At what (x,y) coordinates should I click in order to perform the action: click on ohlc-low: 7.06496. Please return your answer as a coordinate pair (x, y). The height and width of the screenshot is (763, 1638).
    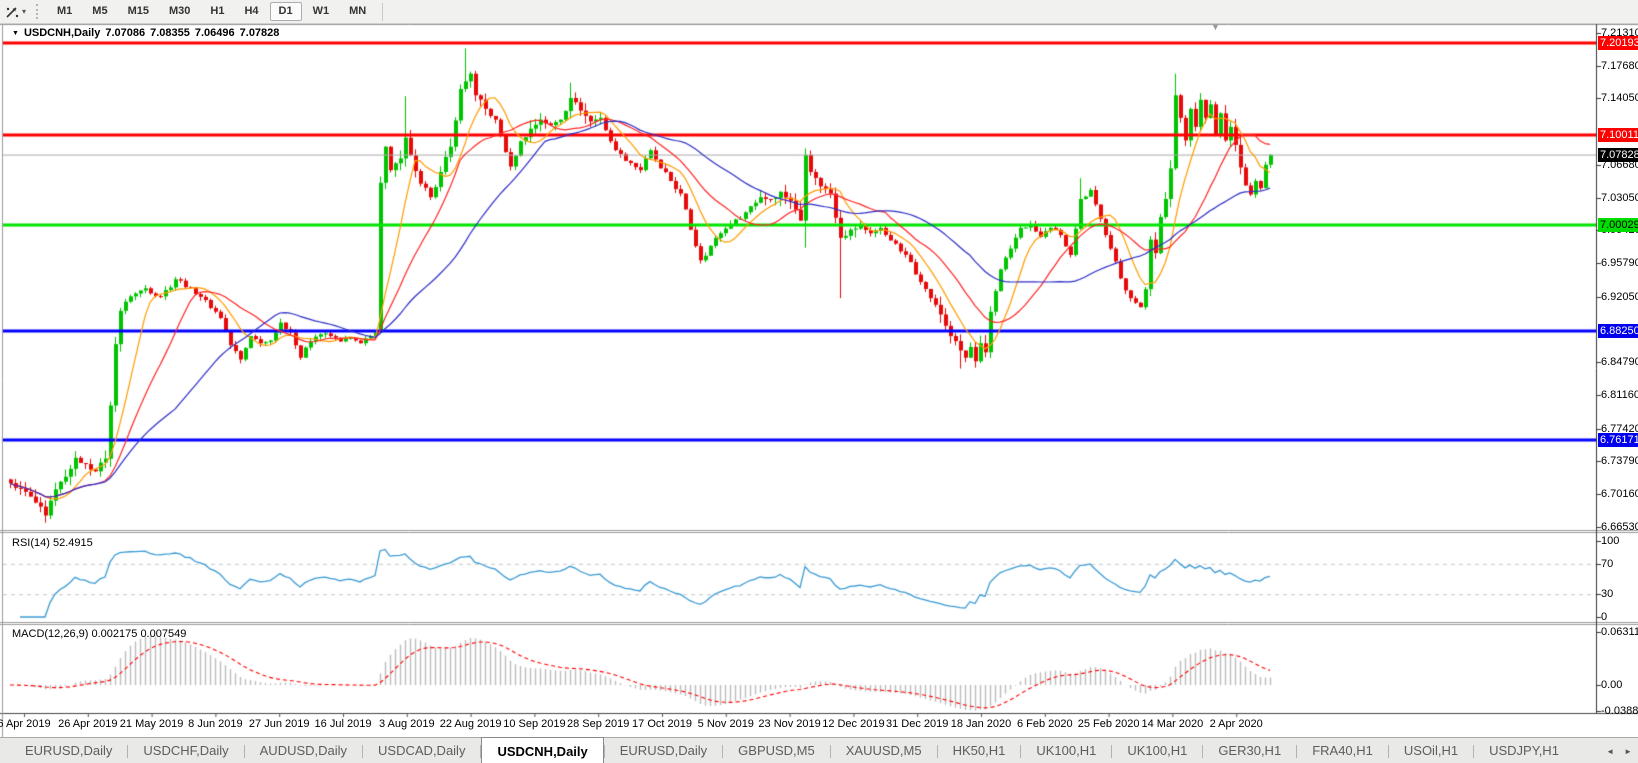
    Looking at the image, I should click on (214, 33).